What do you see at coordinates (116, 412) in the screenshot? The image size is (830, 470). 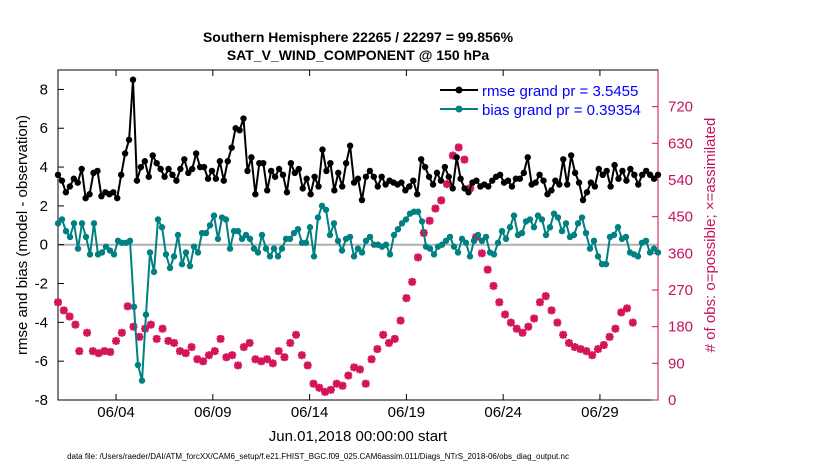 I see `x-tick-label: 06/04` at bounding box center [116, 412].